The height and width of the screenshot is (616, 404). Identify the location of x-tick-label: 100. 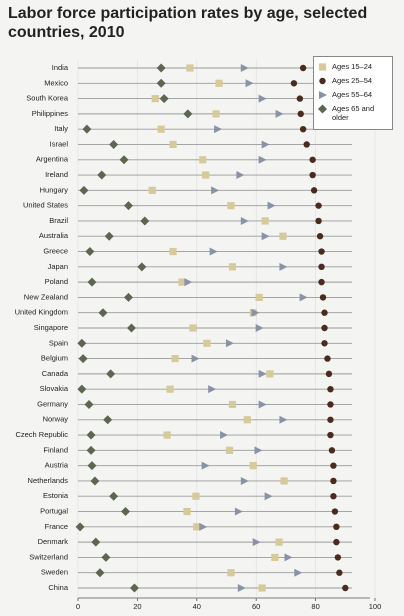
(375, 606).